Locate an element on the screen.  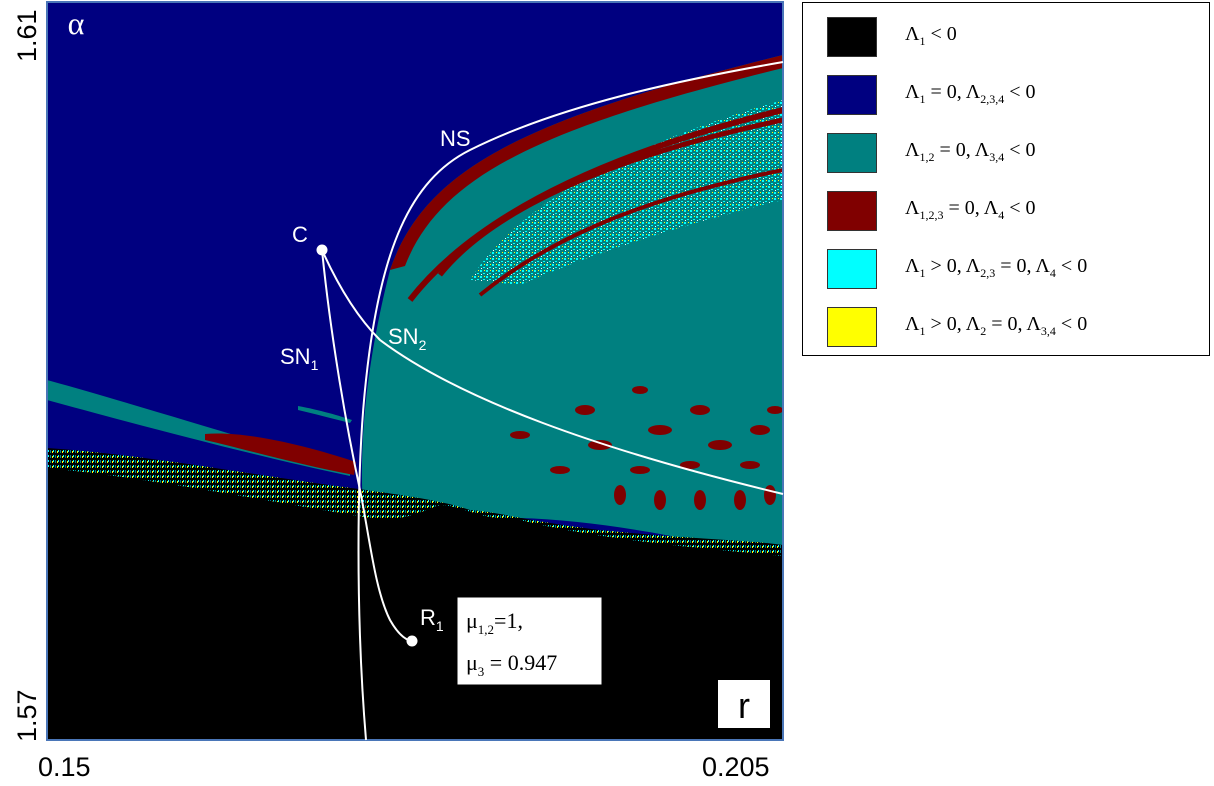
label-sn1: SN1 is located at coordinates (299, 358).